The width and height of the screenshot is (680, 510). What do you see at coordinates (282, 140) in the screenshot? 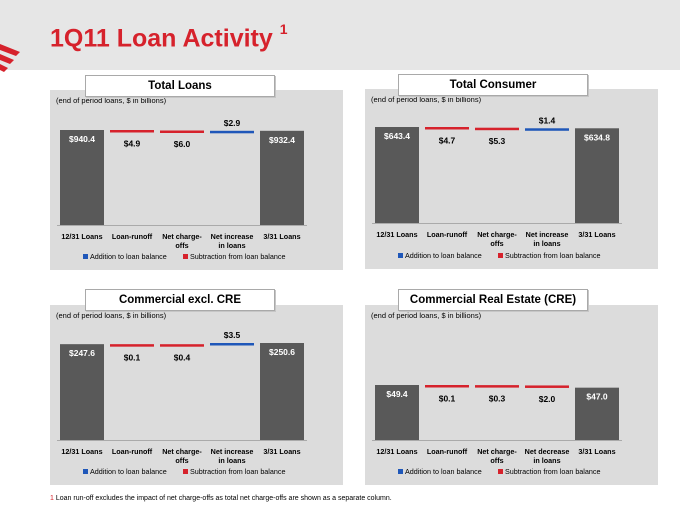
I see `value-label-cat-3-31-loans: $932.4` at bounding box center [282, 140].